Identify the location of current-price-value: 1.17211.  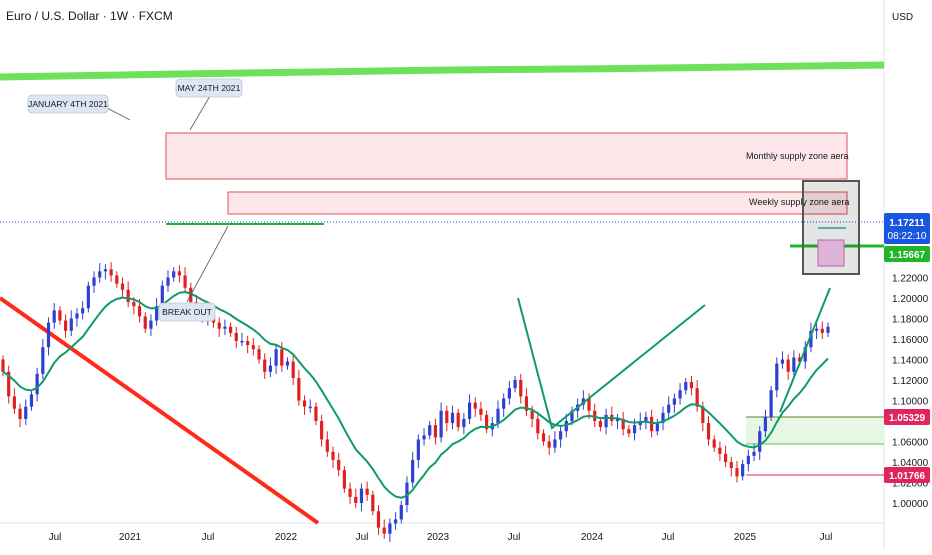
(907, 223).